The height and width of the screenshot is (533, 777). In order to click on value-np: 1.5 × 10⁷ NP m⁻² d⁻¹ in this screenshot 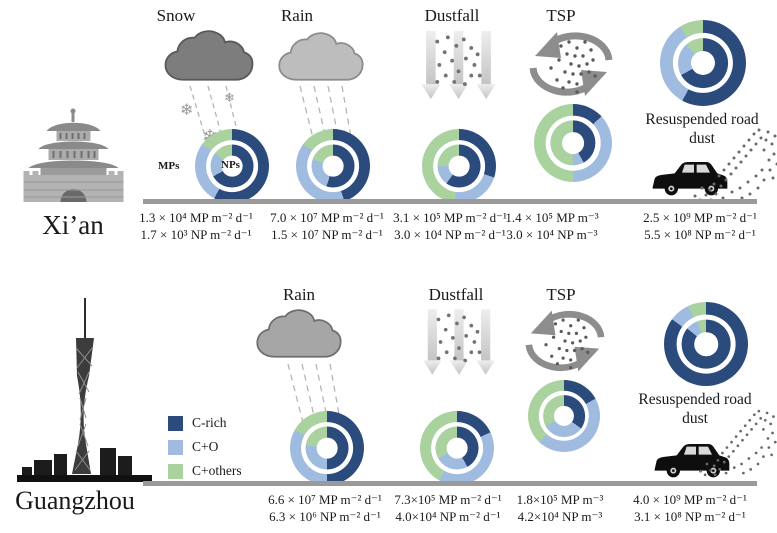, I will do `click(327, 235)`.